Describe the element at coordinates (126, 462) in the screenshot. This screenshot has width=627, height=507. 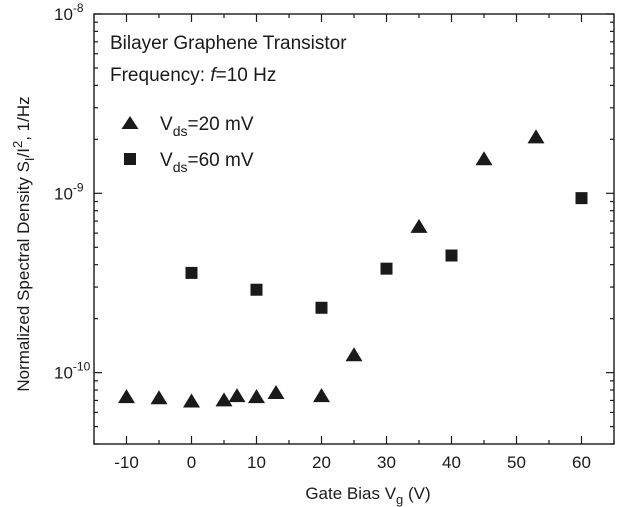
I see `x-tick-label: -10` at that location.